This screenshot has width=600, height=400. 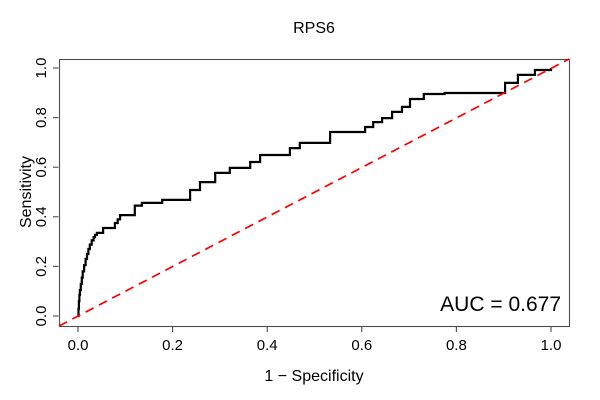 I want to click on y-tick-label: 0.0, so click(x=41, y=316).